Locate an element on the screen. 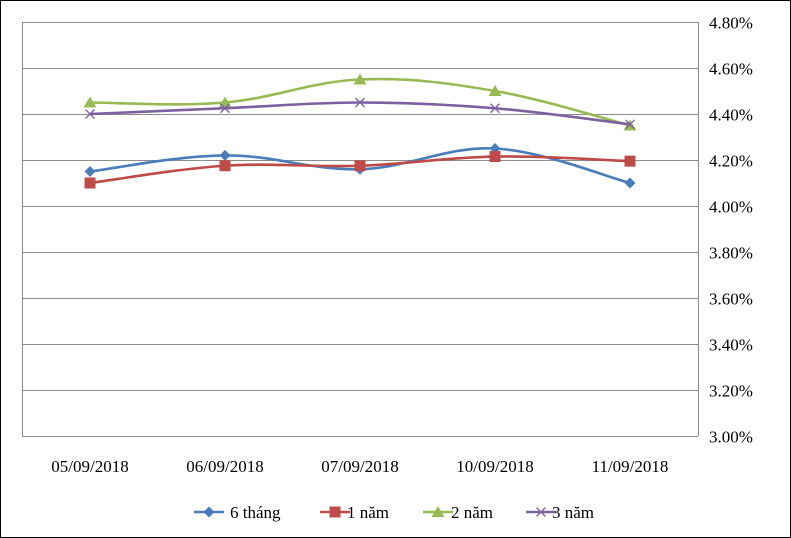 Image resolution: width=791 pixels, height=538 pixels. legend-entry: 1 năm is located at coordinates (354, 512).